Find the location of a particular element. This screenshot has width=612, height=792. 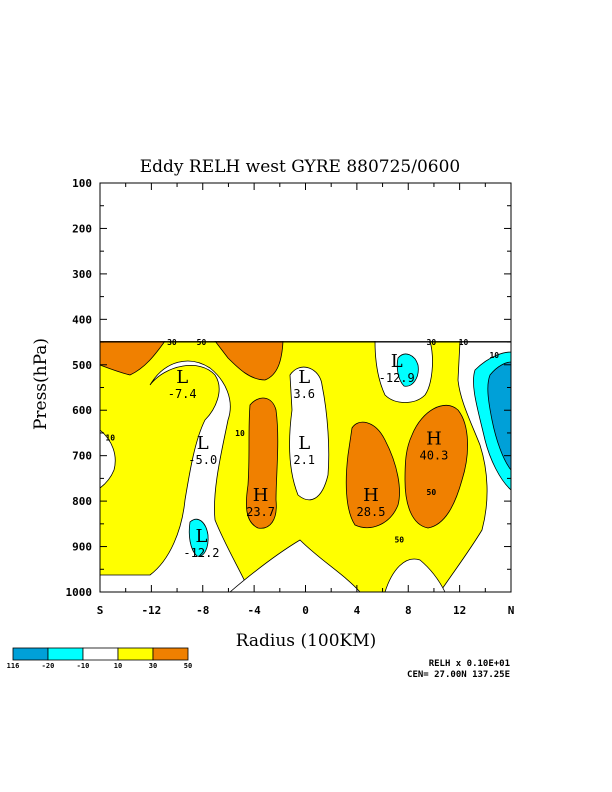

x-tick-label: -4 is located at coordinates (255, 610).